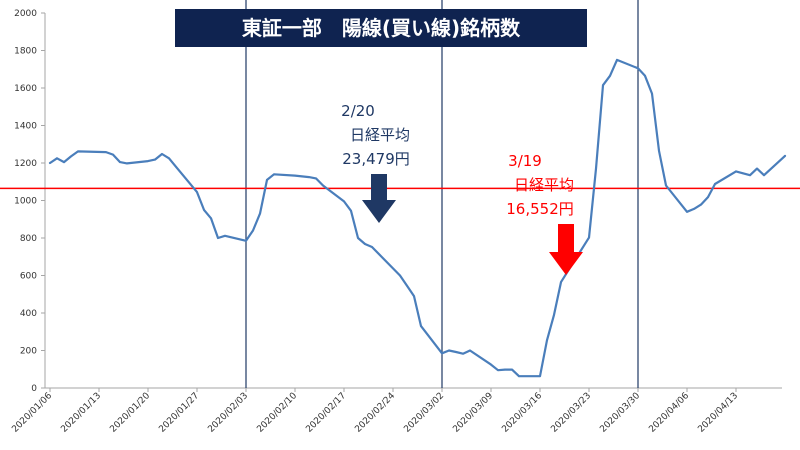  I want to click on annotations-layer: 2/20 日経平均 23,479円 3/19 日経平均 16,552円, so click(462, 188).